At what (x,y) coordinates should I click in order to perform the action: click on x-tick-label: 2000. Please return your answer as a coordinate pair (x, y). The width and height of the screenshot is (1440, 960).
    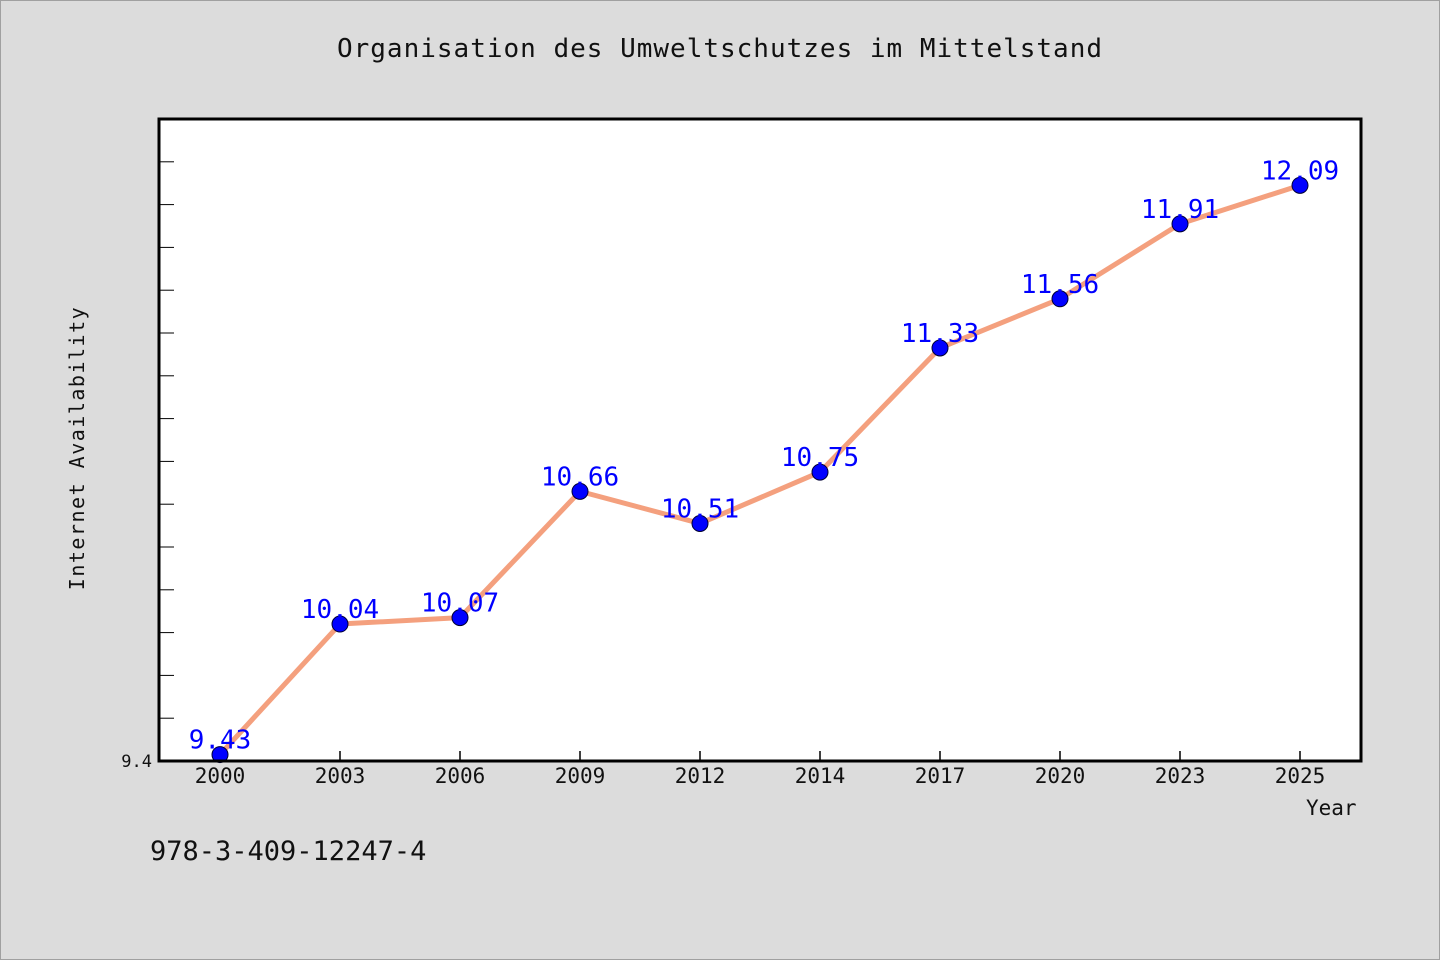
    Looking at the image, I should click on (220, 776).